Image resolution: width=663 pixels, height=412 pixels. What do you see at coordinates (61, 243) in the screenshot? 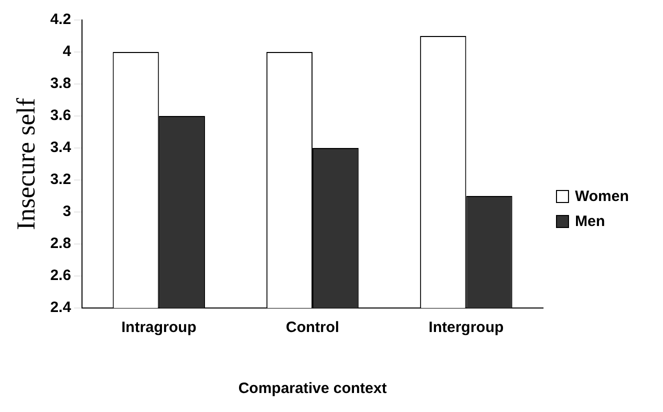
I see `y-tick-label: 2.8` at bounding box center [61, 243].